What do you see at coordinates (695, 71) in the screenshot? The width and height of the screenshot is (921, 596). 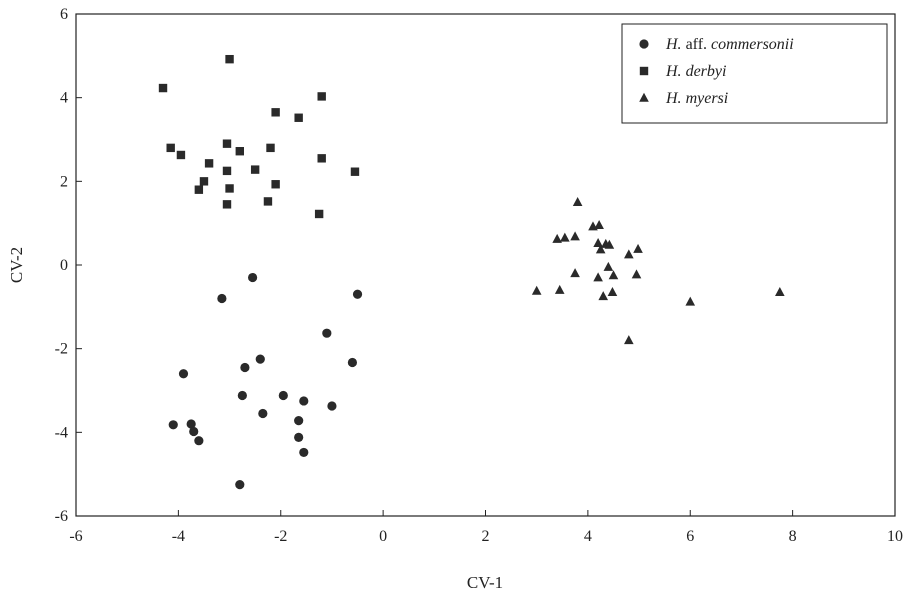 I see `legend-label-derbyi: H. derbyi` at bounding box center [695, 71].